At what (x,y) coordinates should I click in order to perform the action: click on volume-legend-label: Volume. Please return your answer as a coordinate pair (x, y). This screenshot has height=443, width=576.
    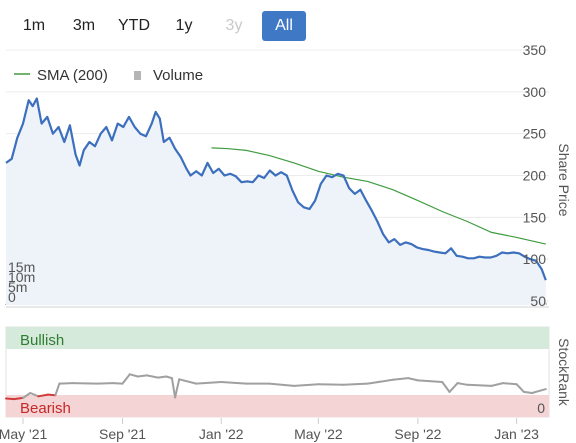
    Looking at the image, I should click on (178, 75).